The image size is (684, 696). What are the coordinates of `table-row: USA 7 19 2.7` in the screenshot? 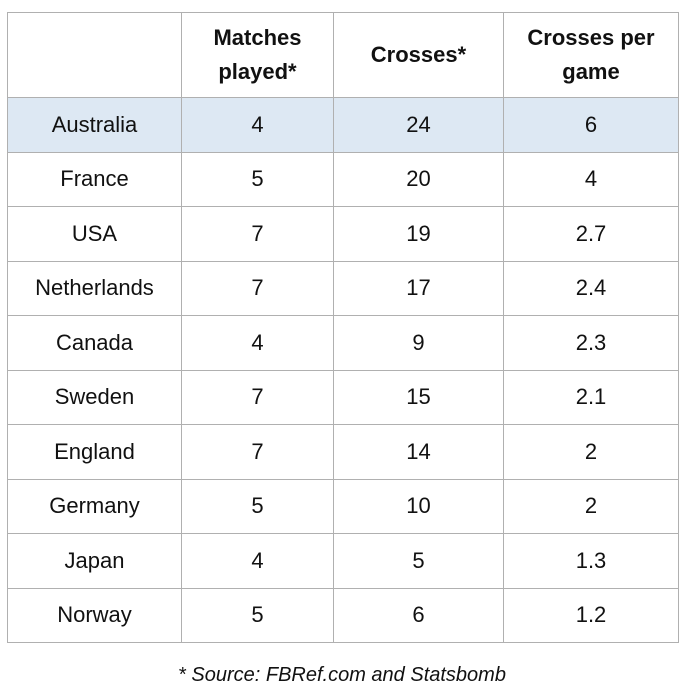 It's located at (343, 234).